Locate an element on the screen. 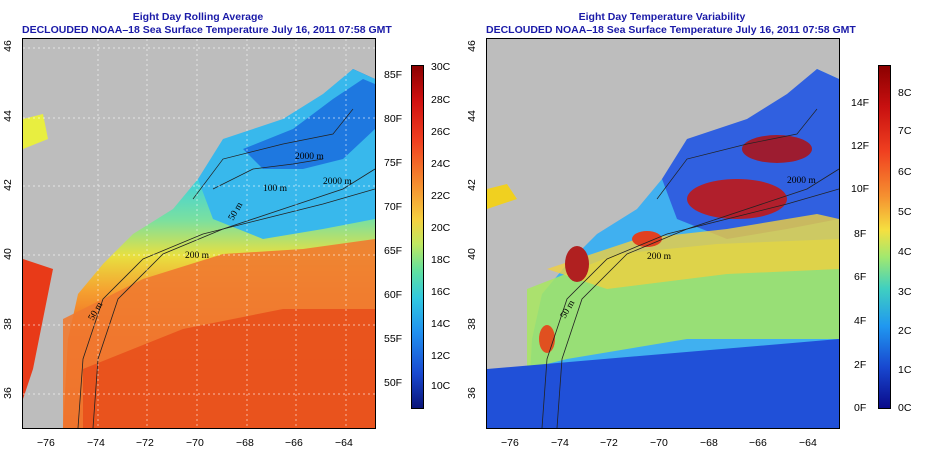 This screenshot has width=950, height=475. left-cb-f-80: 80F is located at coordinates (393, 119).